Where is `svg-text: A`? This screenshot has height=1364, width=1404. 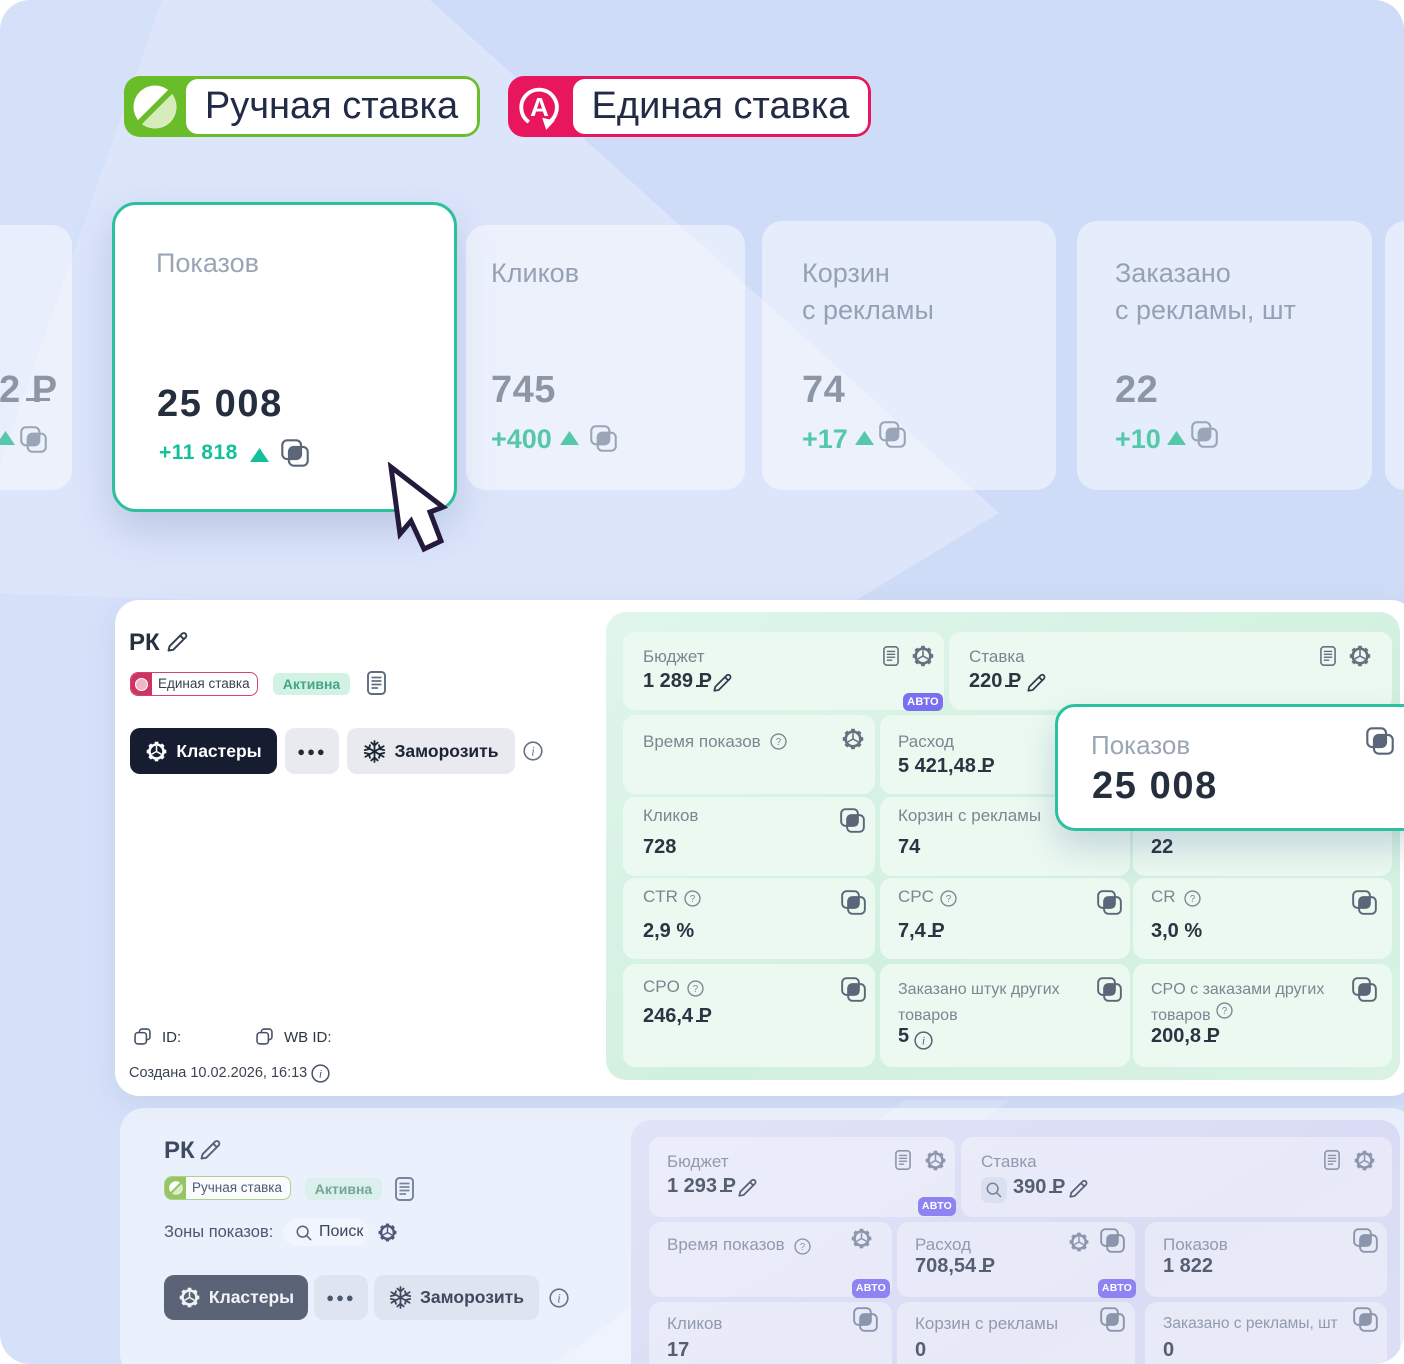 svg-text: A is located at coordinates (539, 107).